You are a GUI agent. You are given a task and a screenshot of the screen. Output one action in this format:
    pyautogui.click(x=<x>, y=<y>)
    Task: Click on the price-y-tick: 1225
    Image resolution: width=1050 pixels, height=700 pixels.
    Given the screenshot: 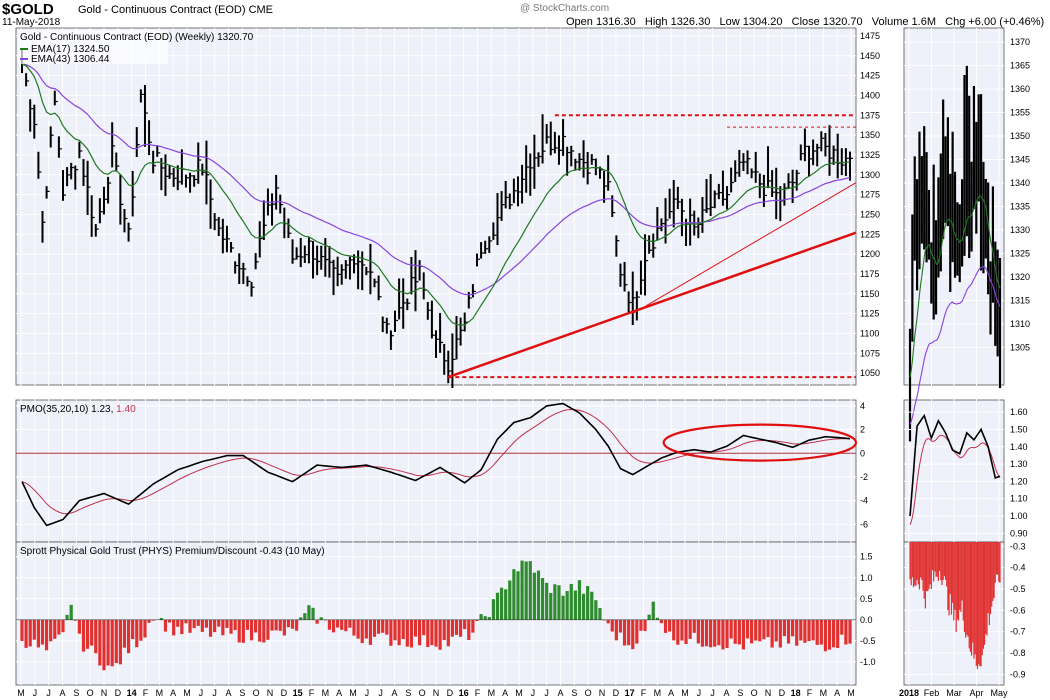 What is the action you would take?
    pyautogui.click(x=870, y=234)
    